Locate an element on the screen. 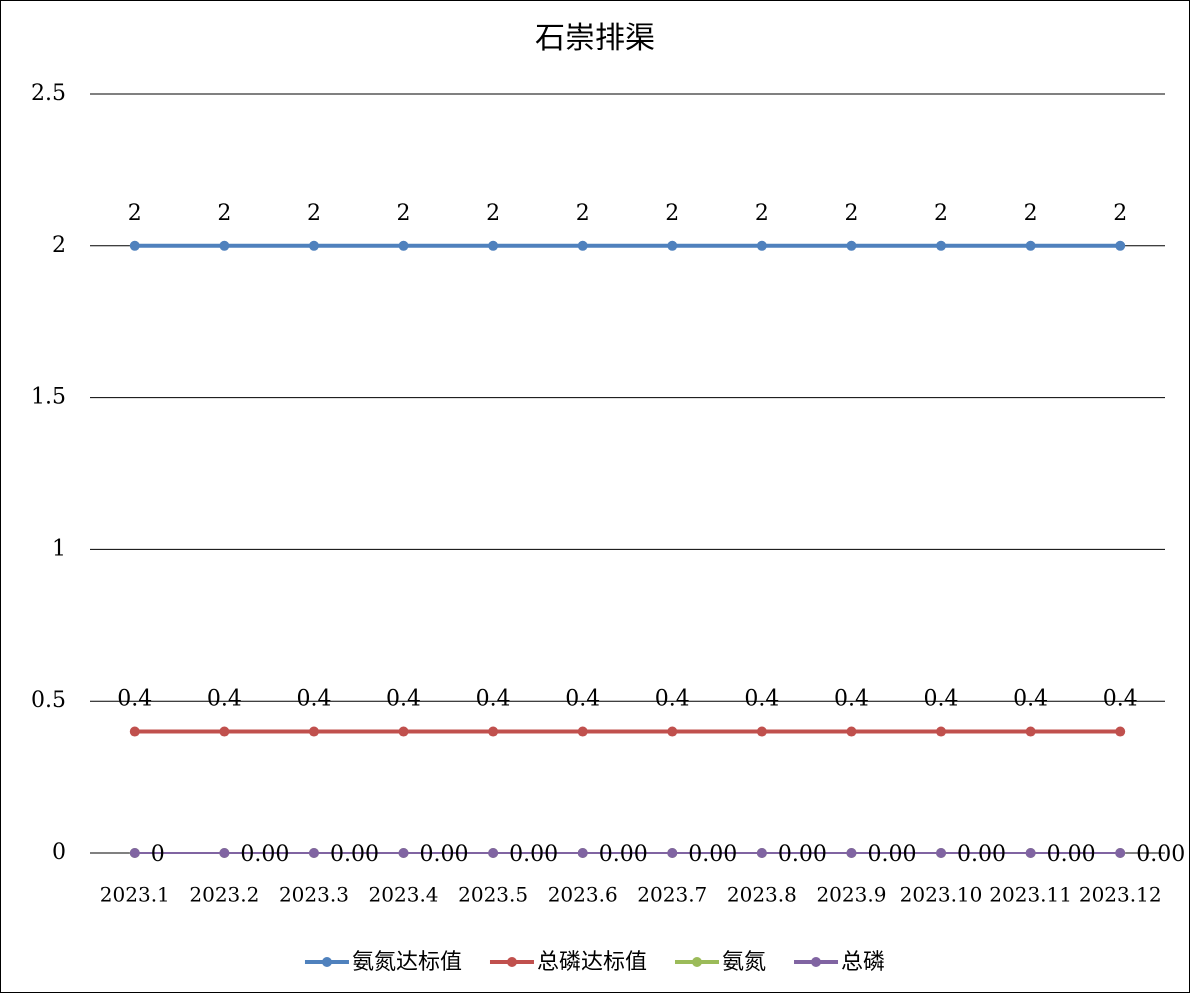 This screenshot has height=993, width=1190. y-tick-label: 1 is located at coordinates (59, 548).